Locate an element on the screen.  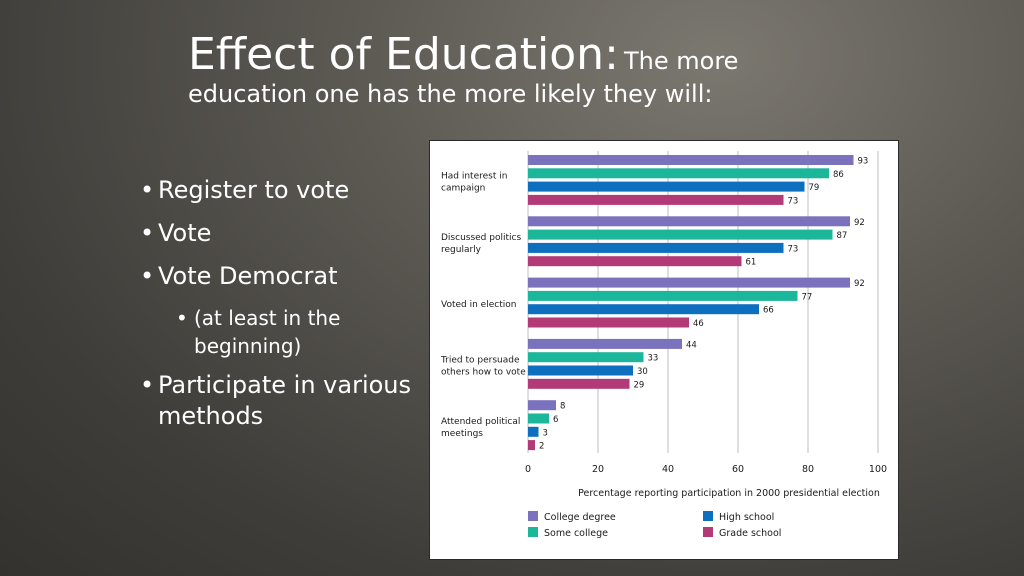
data-label: 87 is located at coordinates (842, 236).